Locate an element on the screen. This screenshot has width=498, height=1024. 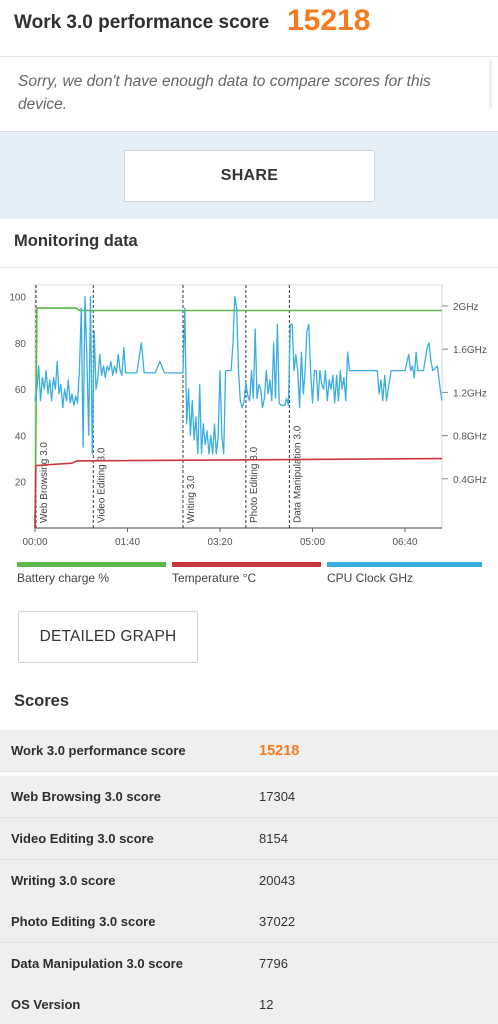
segment-label: Data Manipulation 3.0 is located at coordinates (297, 474).